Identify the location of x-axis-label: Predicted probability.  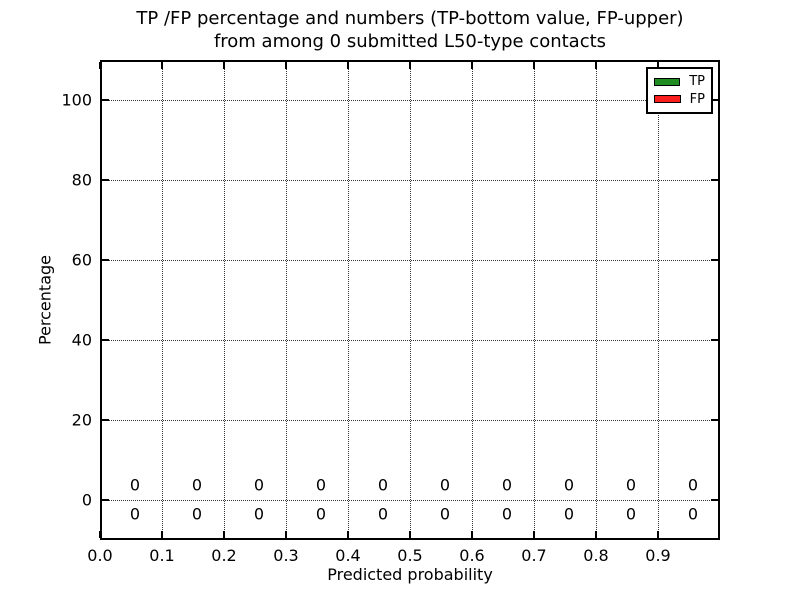
(410, 574).